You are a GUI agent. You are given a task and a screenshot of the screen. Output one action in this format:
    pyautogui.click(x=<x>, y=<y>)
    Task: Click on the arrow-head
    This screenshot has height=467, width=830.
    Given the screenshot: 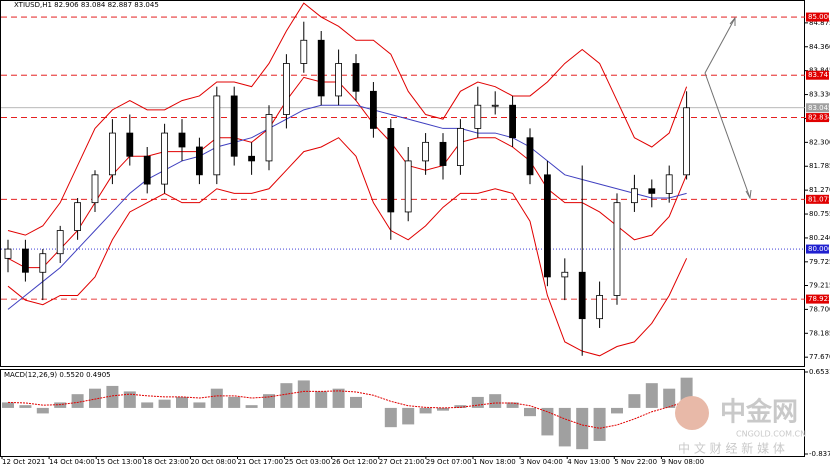 What is the action you would take?
    pyautogui.click(x=732, y=21)
    